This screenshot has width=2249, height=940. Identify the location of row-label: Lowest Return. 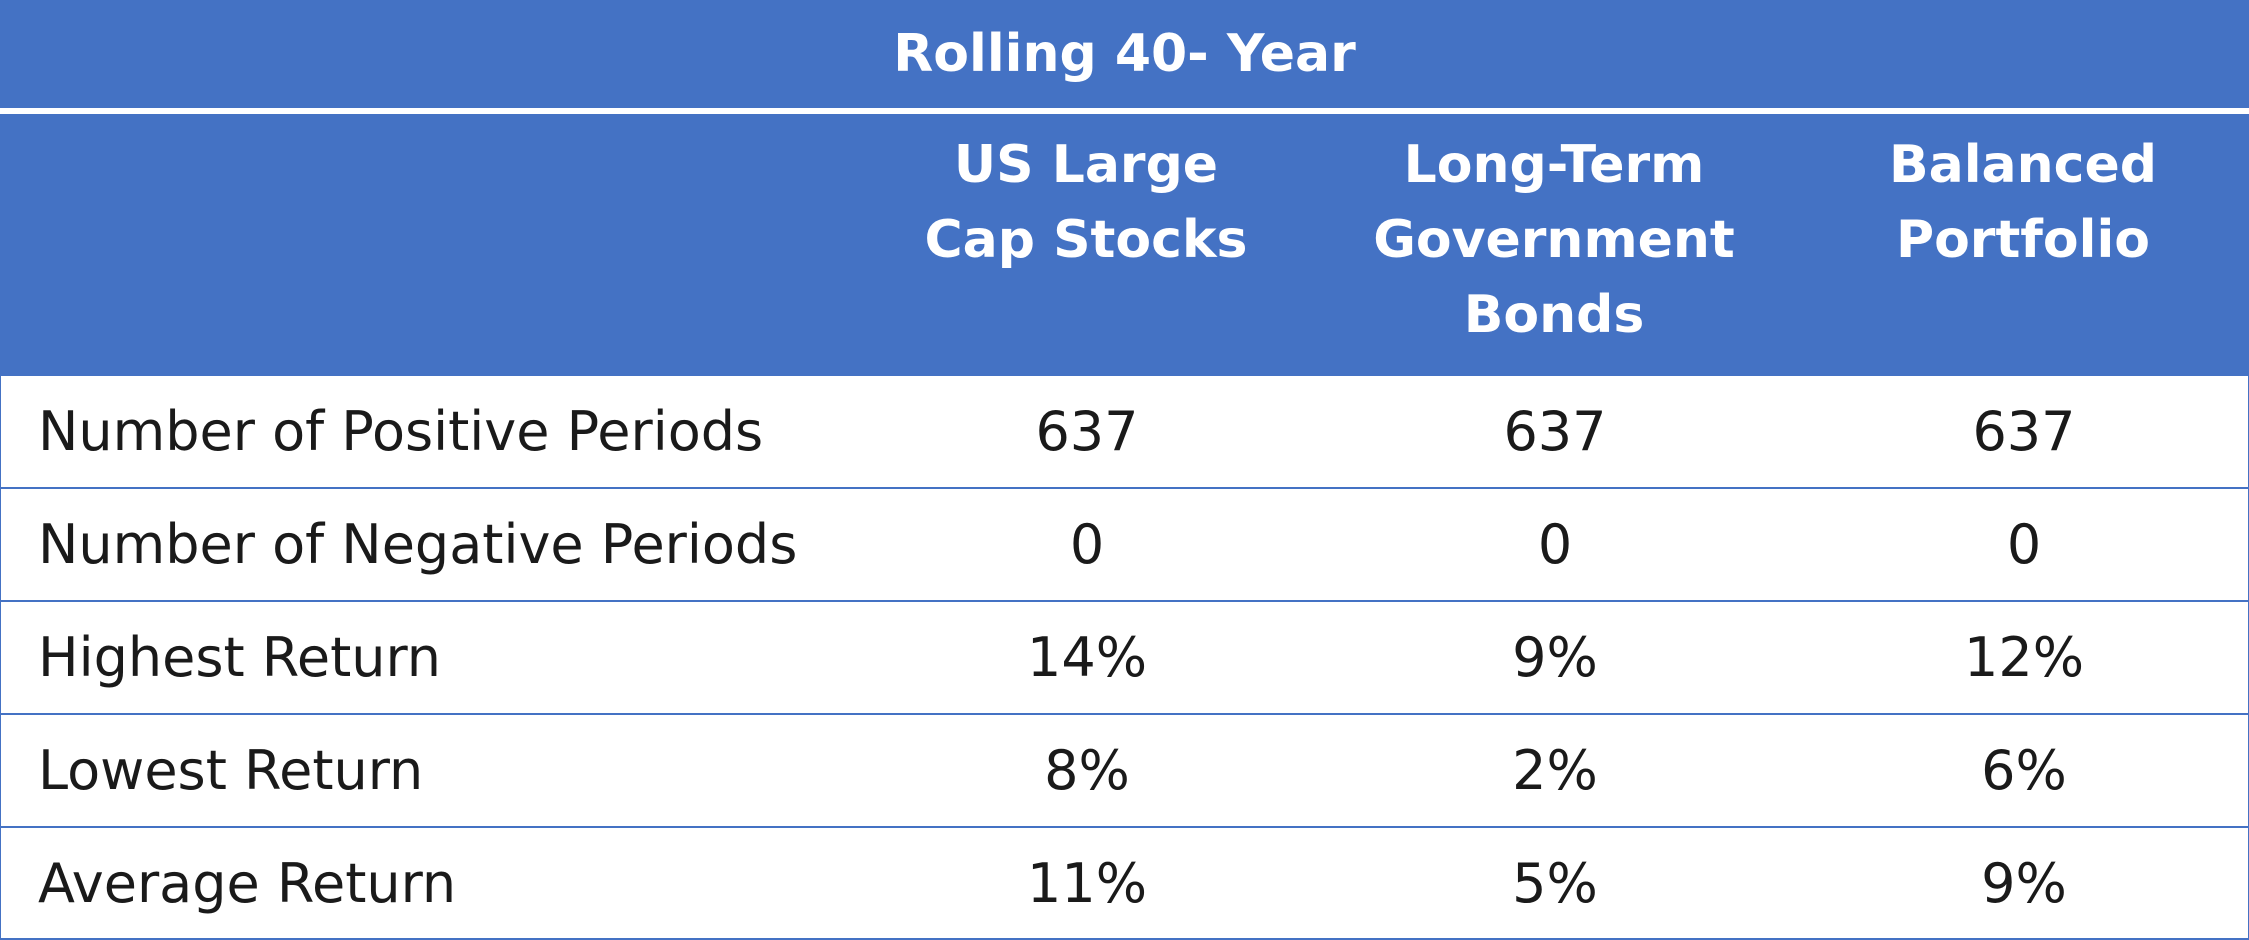
(231, 770).